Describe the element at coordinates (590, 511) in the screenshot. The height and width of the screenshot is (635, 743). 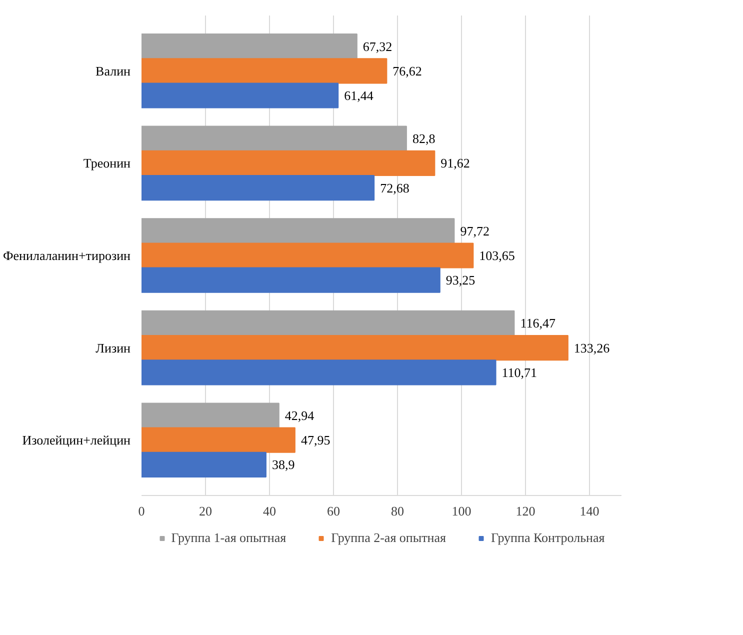
I see `x-tick-label: 140` at that location.